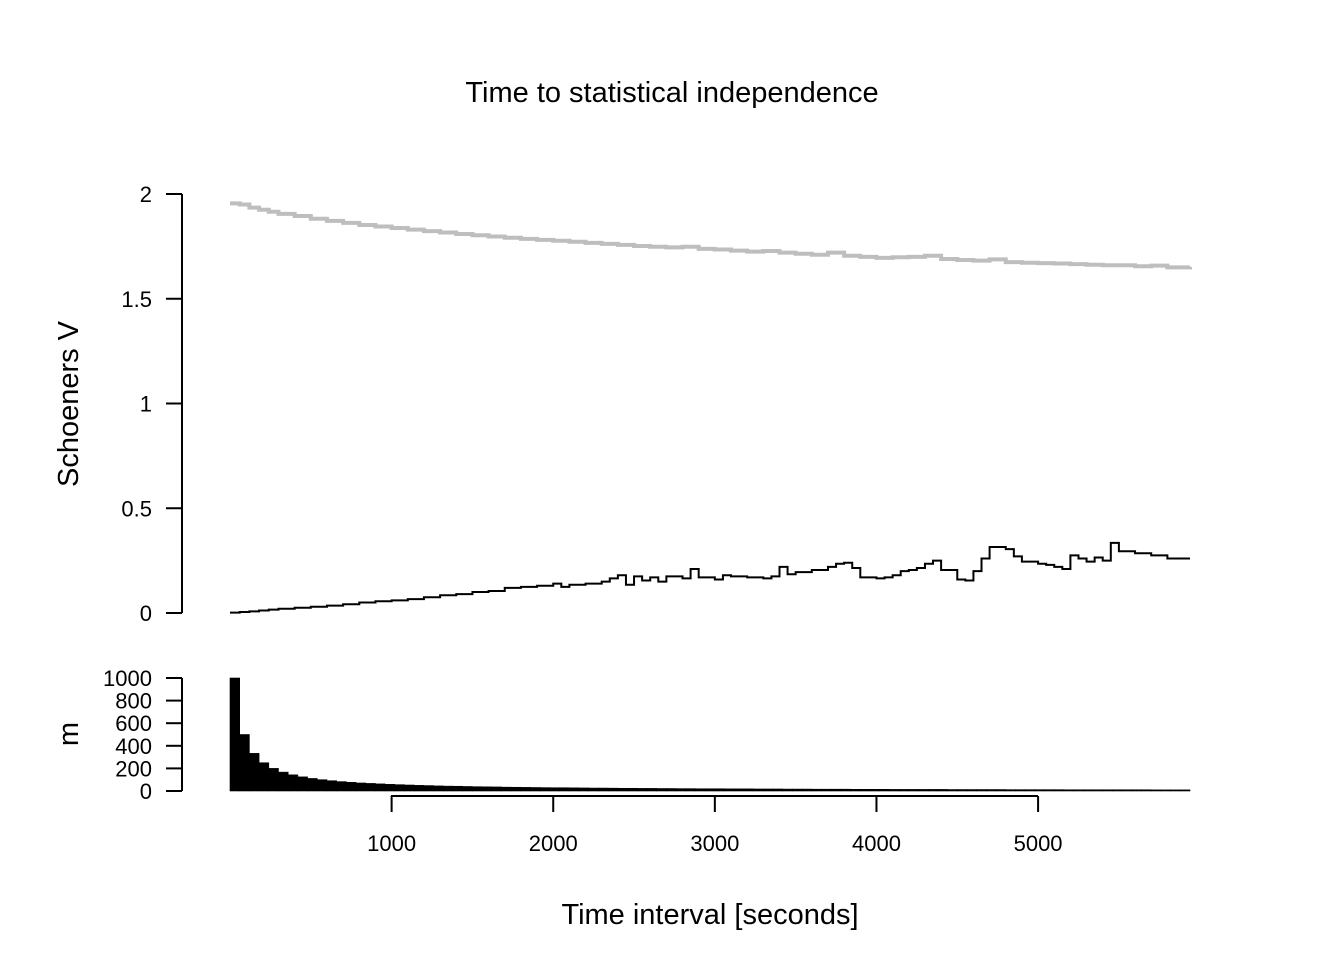  What do you see at coordinates (146, 791) in the screenshot?
I see `m-tick-label: 0` at bounding box center [146, 791].